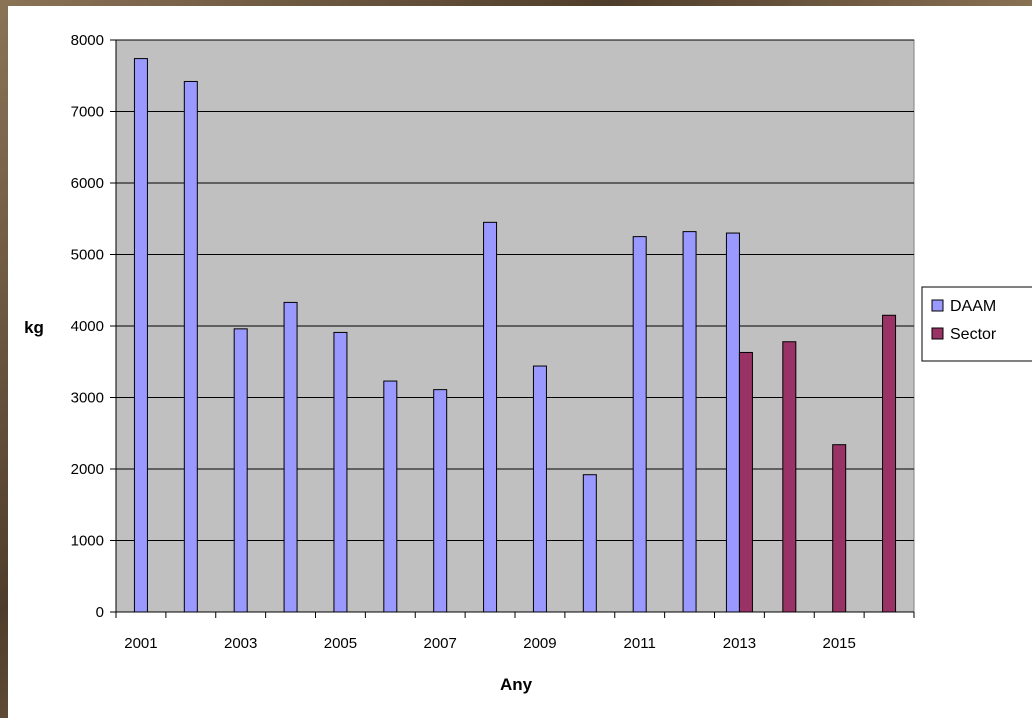 Image resolution: width=1032 pixels, height=718 pixels. I want to click on y-tick-label: 0, so click(100, 612).